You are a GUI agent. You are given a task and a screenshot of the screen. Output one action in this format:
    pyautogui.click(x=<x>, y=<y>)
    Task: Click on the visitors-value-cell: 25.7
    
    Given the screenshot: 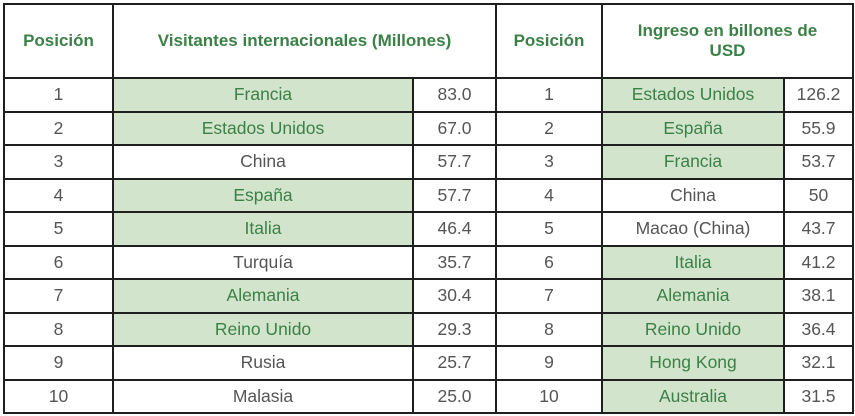 What is the action you would take?
    pyautogui.click(x=454, y=363)
    